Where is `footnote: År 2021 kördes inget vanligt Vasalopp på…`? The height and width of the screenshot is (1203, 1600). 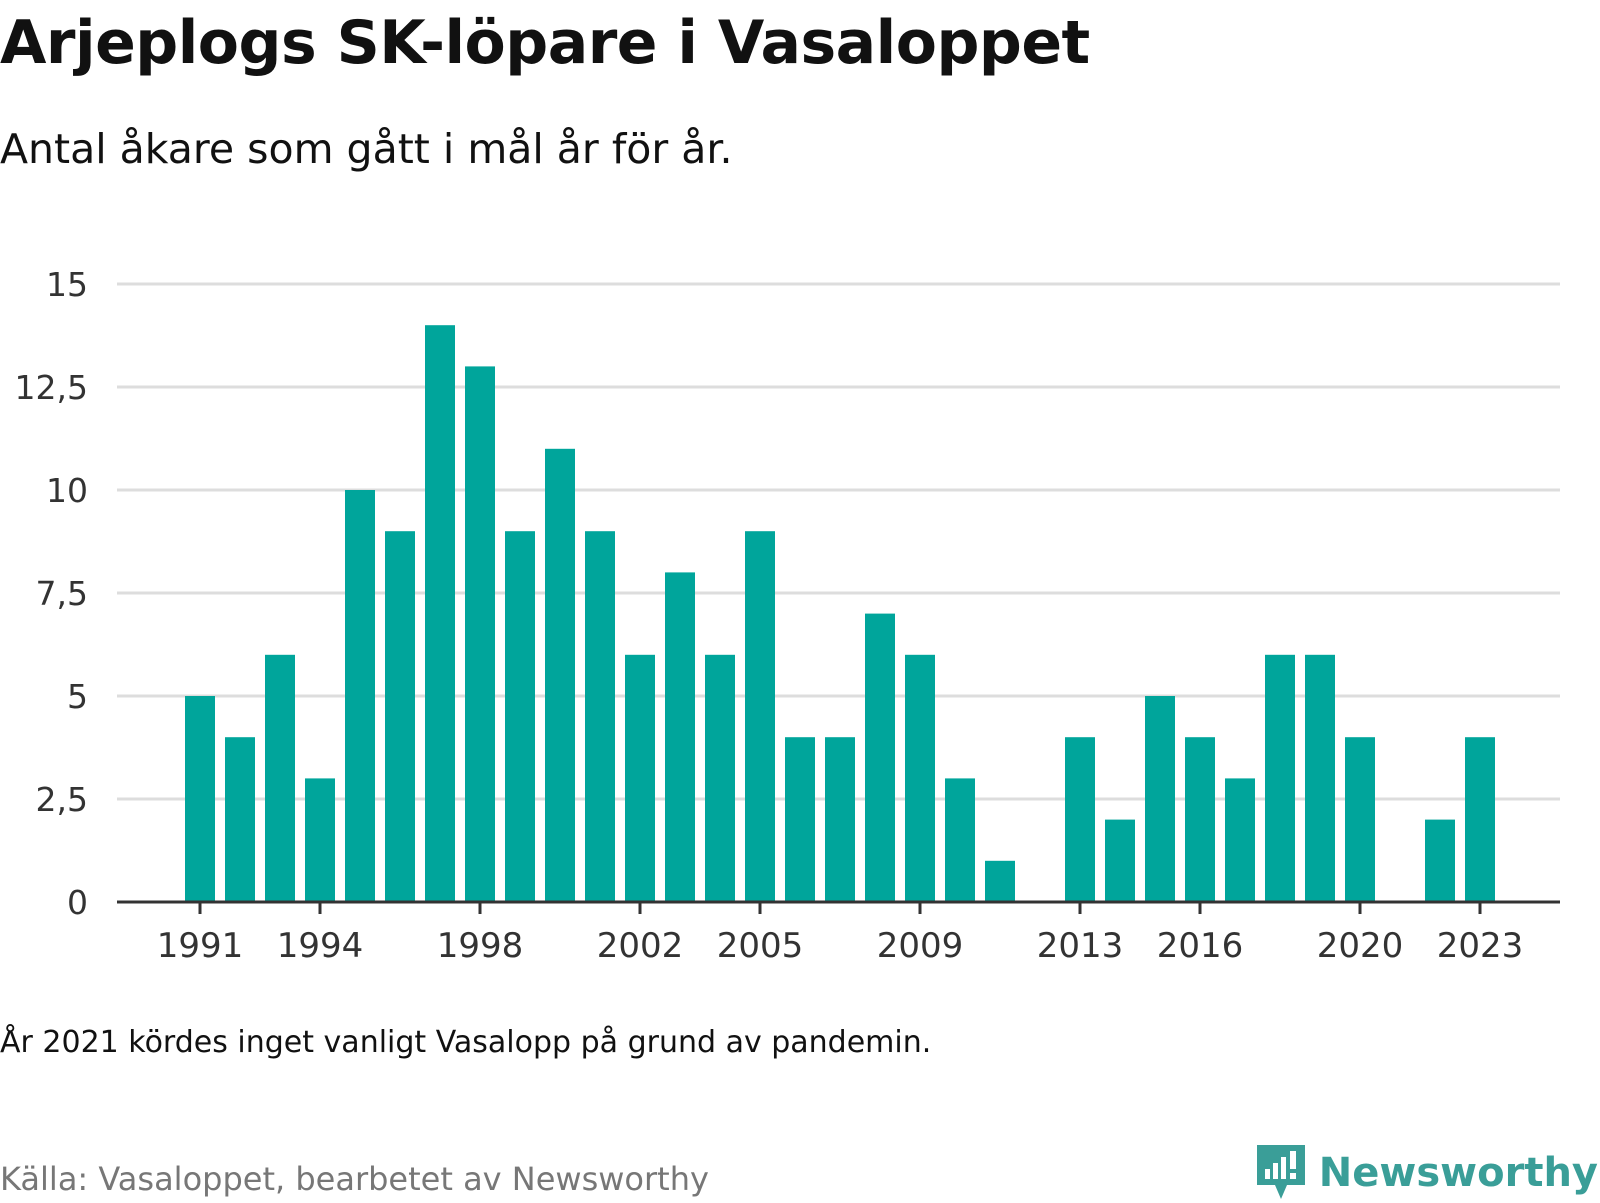
footnote: År 2021 kördes inget vanligt Vasalopp på… is located at coordinates (466, 1042).